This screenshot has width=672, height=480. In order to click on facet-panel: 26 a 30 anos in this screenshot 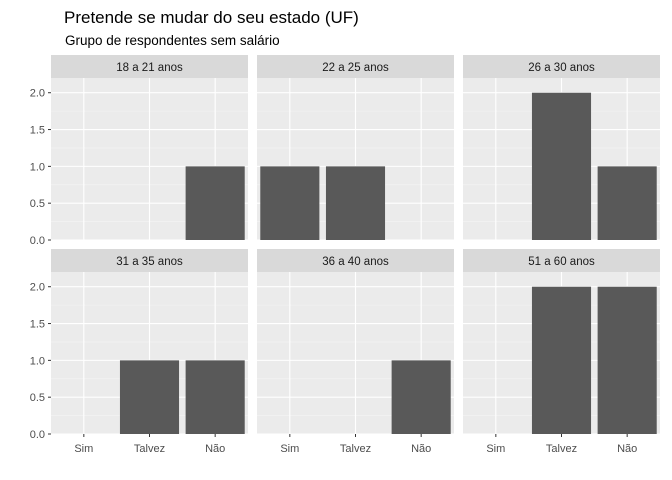, I will do `click(561, 148)`.